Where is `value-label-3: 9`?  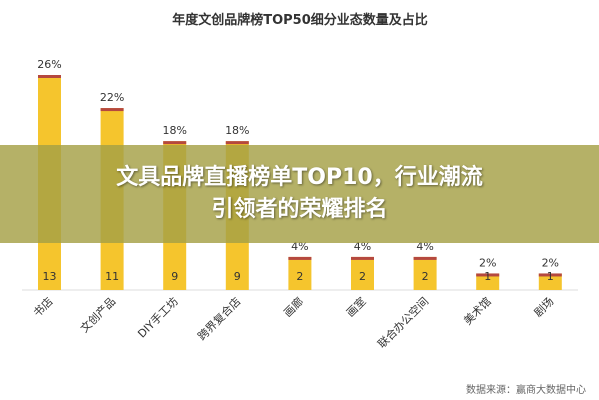 value-label-3: 9 is located at coordinates (237, 276).